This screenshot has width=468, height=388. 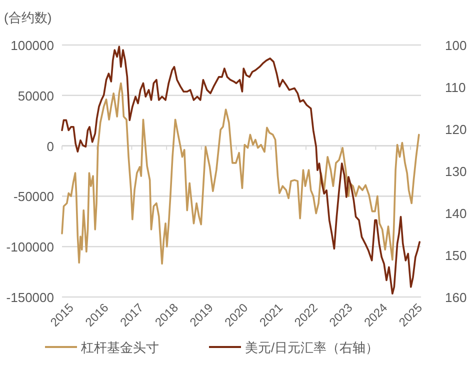 I want to click on y-tick-label: 100000, so click(x=32, y=45).